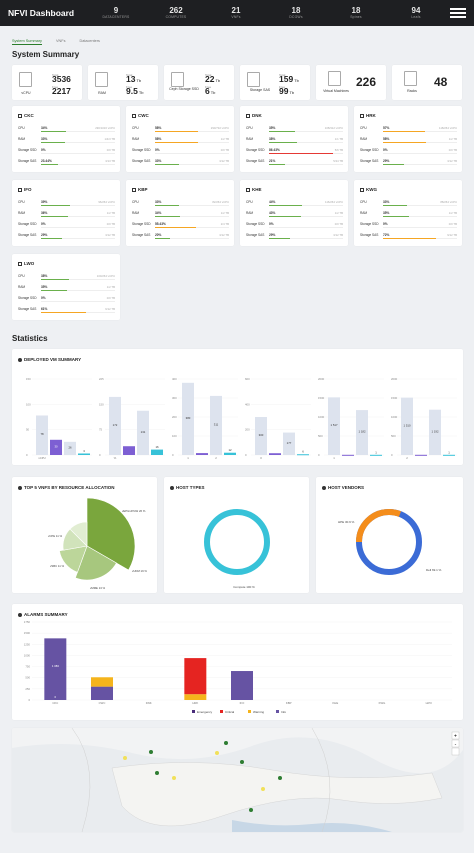  What do you see at coordinates (385, 224) in the screenshot?
I see `metric-percent: 0%` at bounding box center [385, 224].